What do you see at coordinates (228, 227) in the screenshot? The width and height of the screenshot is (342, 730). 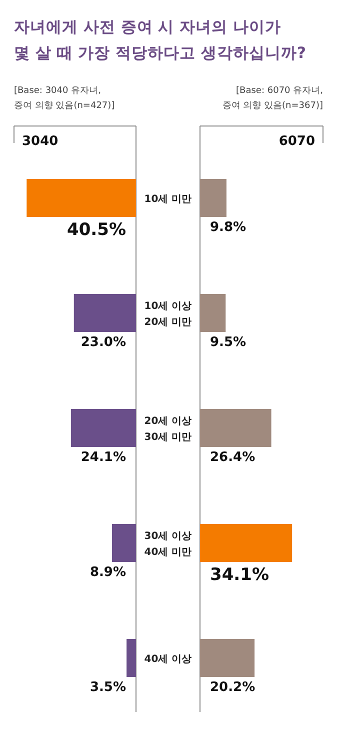 I see `data-label: 9.8%` at bounding box center [228, 227].